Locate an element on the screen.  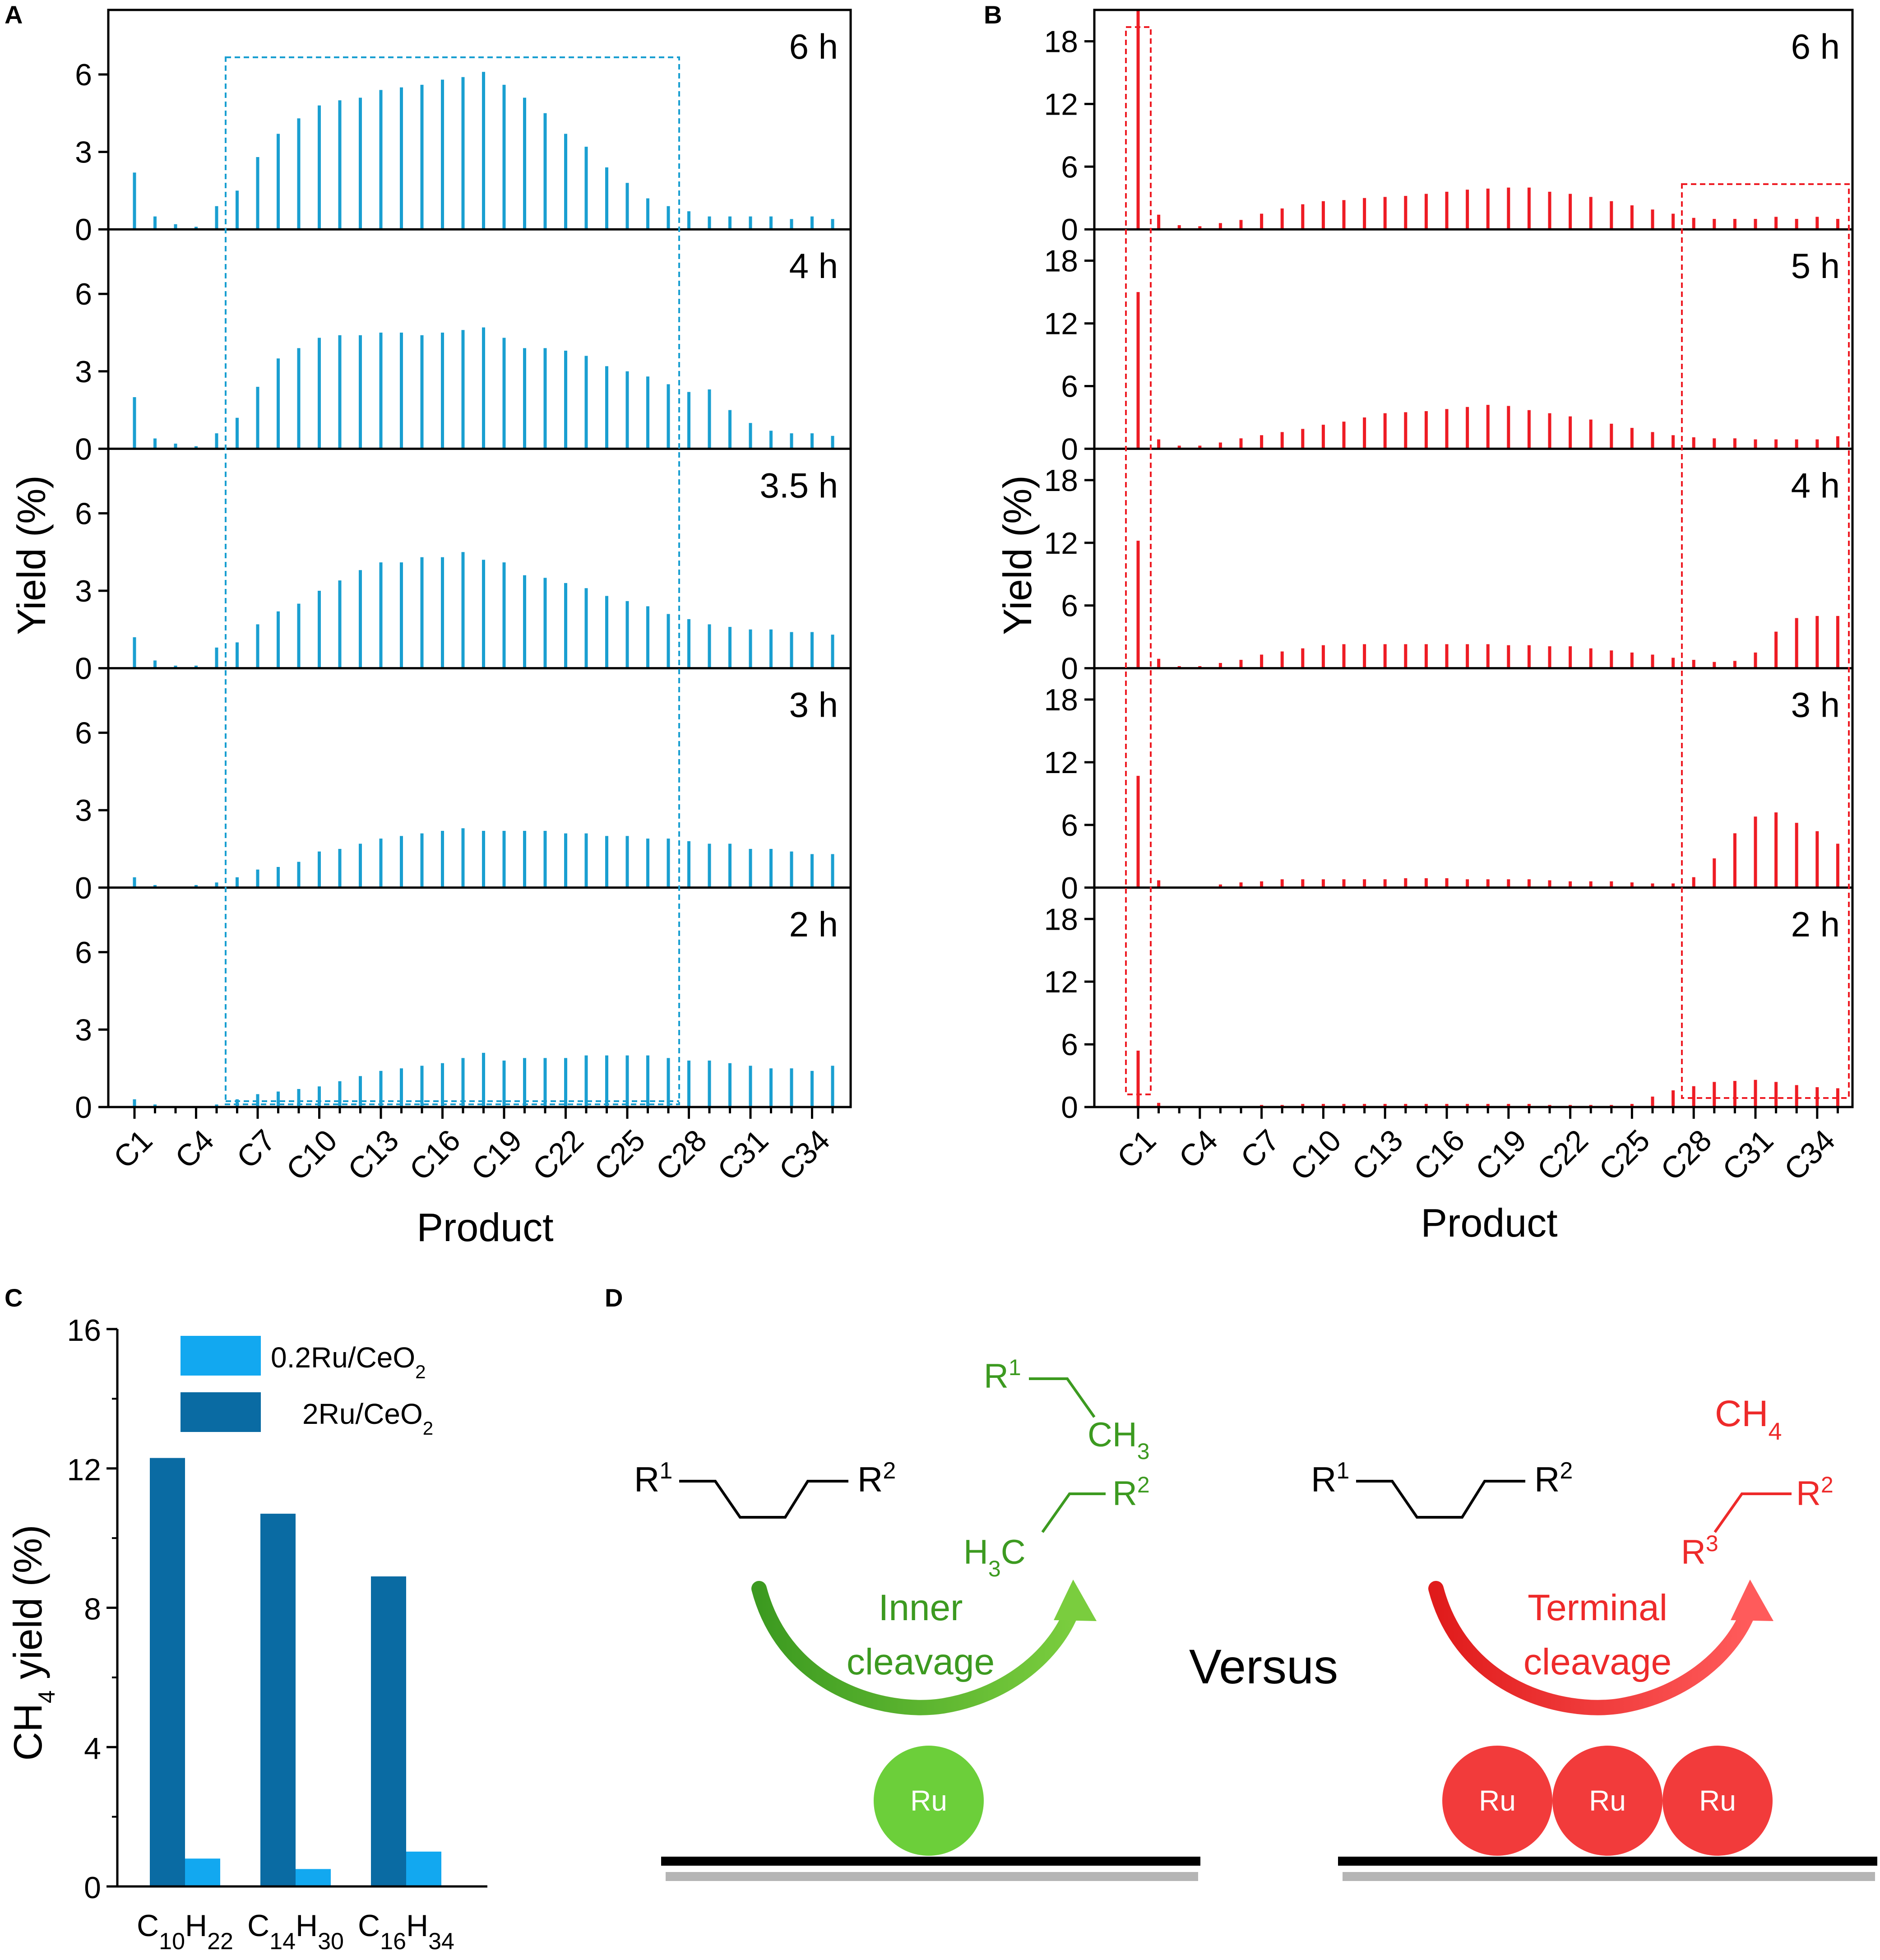
panel-b-y-tick-label-2-h-0: 0 is located at coordinates (1069, 1107).